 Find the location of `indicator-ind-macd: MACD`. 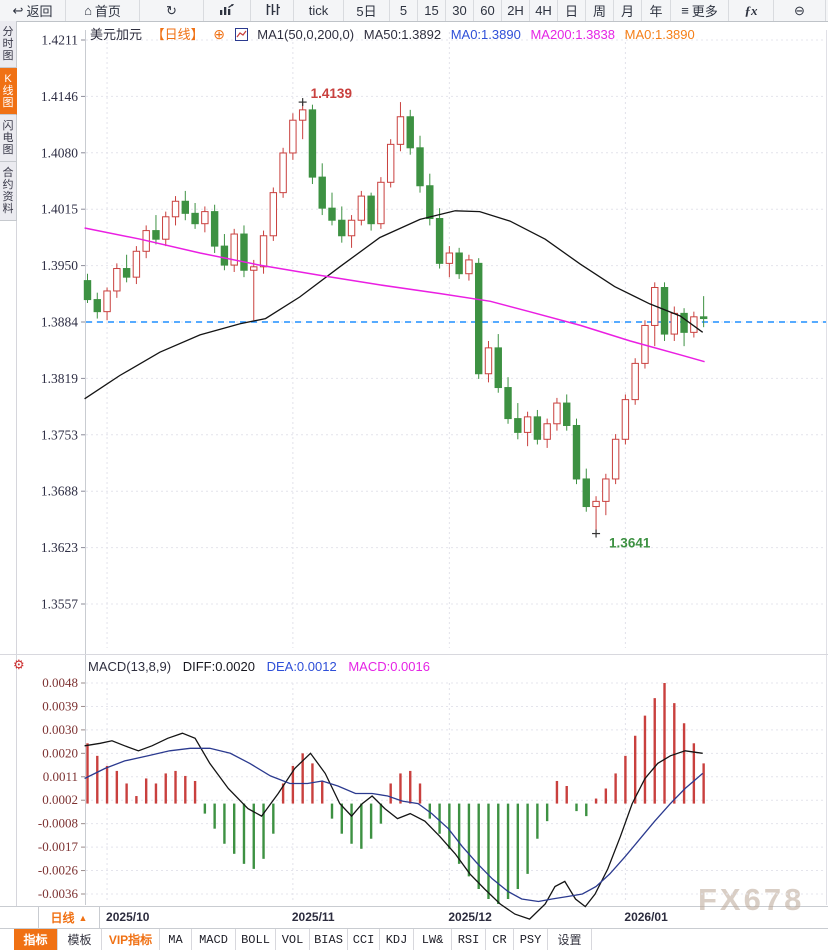

indicator-ind-macd: MACD is located at coordinates (214, 939).